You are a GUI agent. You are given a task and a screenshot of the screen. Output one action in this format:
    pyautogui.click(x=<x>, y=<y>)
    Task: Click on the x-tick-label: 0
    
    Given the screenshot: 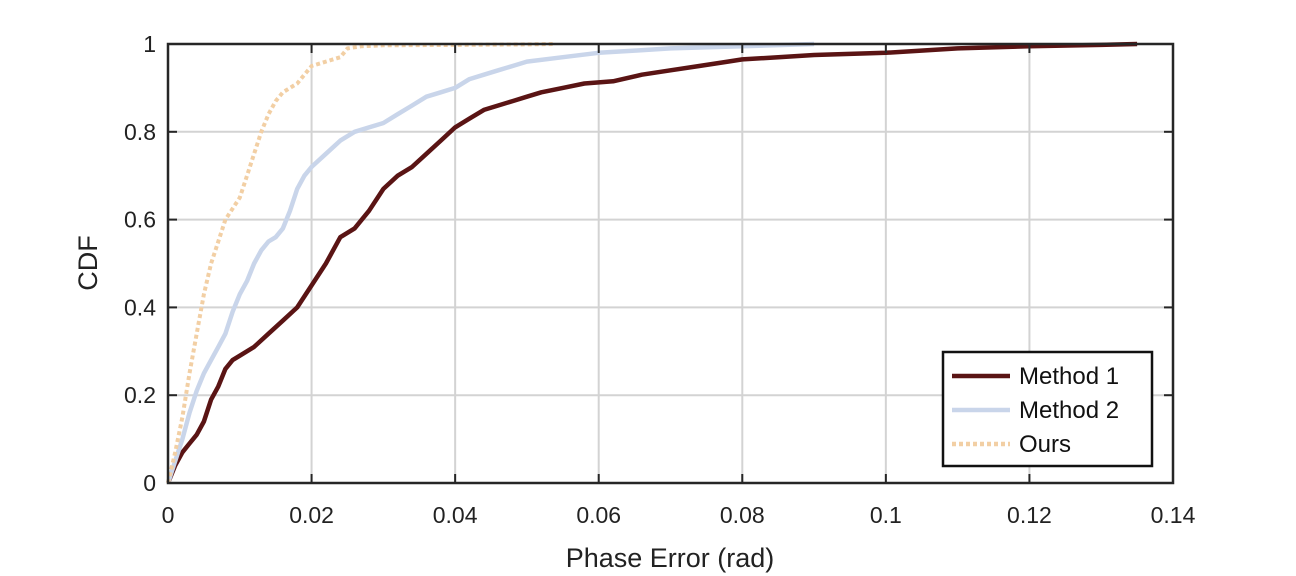 What is the action you would take?
    pyautogui.click(x=168, y=515)
    